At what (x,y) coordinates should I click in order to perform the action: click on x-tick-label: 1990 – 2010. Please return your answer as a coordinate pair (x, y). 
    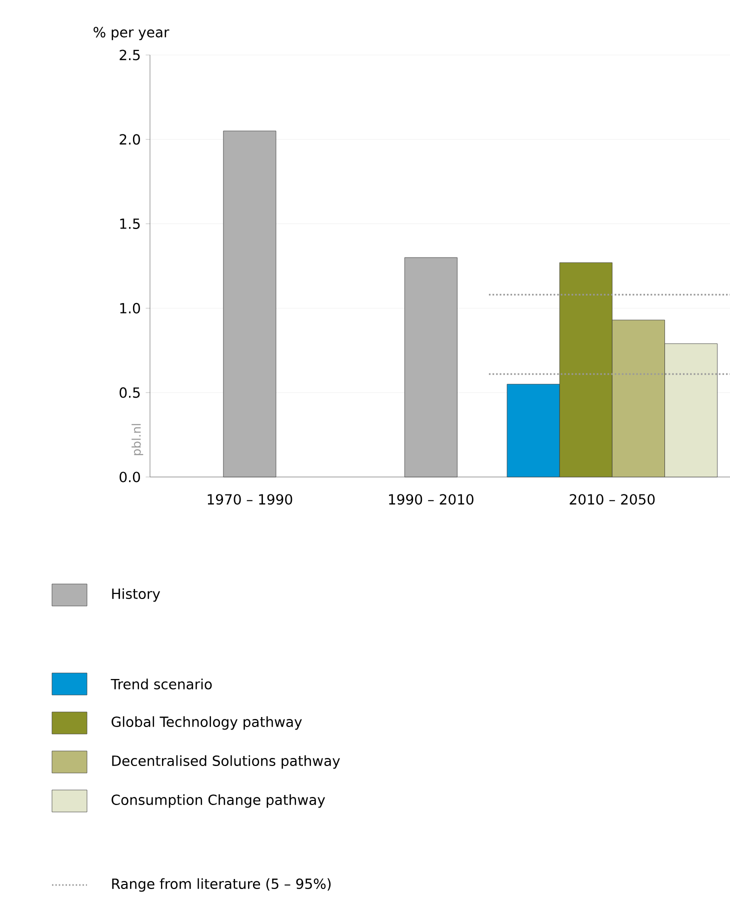
    Looking at the image, I should click on (431, 499).